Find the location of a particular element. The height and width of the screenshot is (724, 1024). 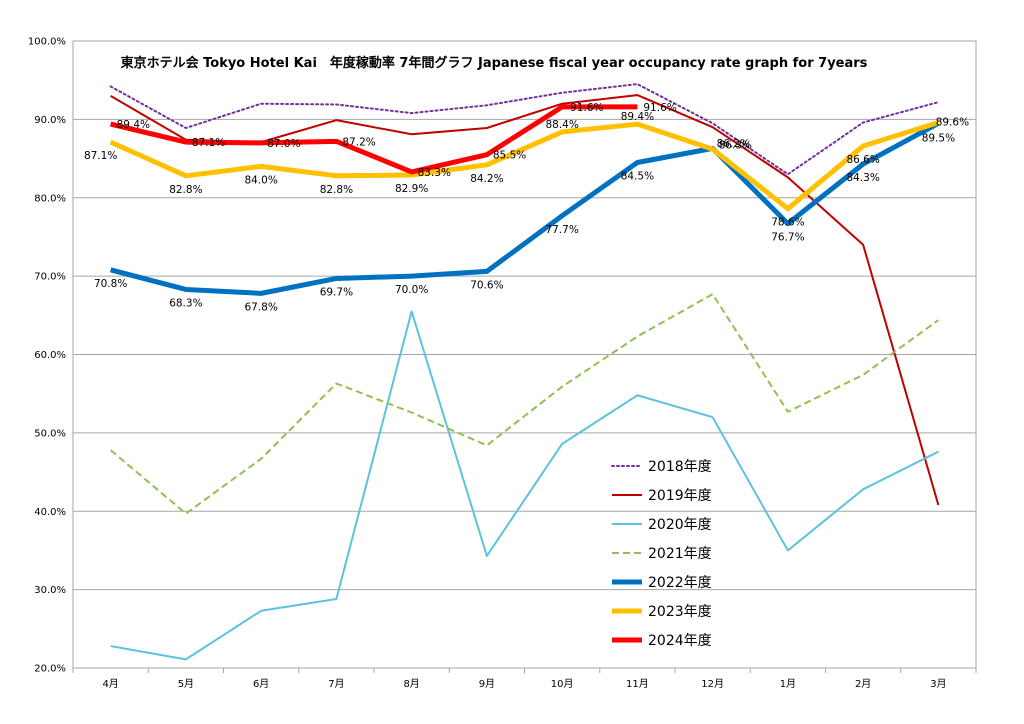

data-label-2024: 83.3% is located at coordinates (434, 173).